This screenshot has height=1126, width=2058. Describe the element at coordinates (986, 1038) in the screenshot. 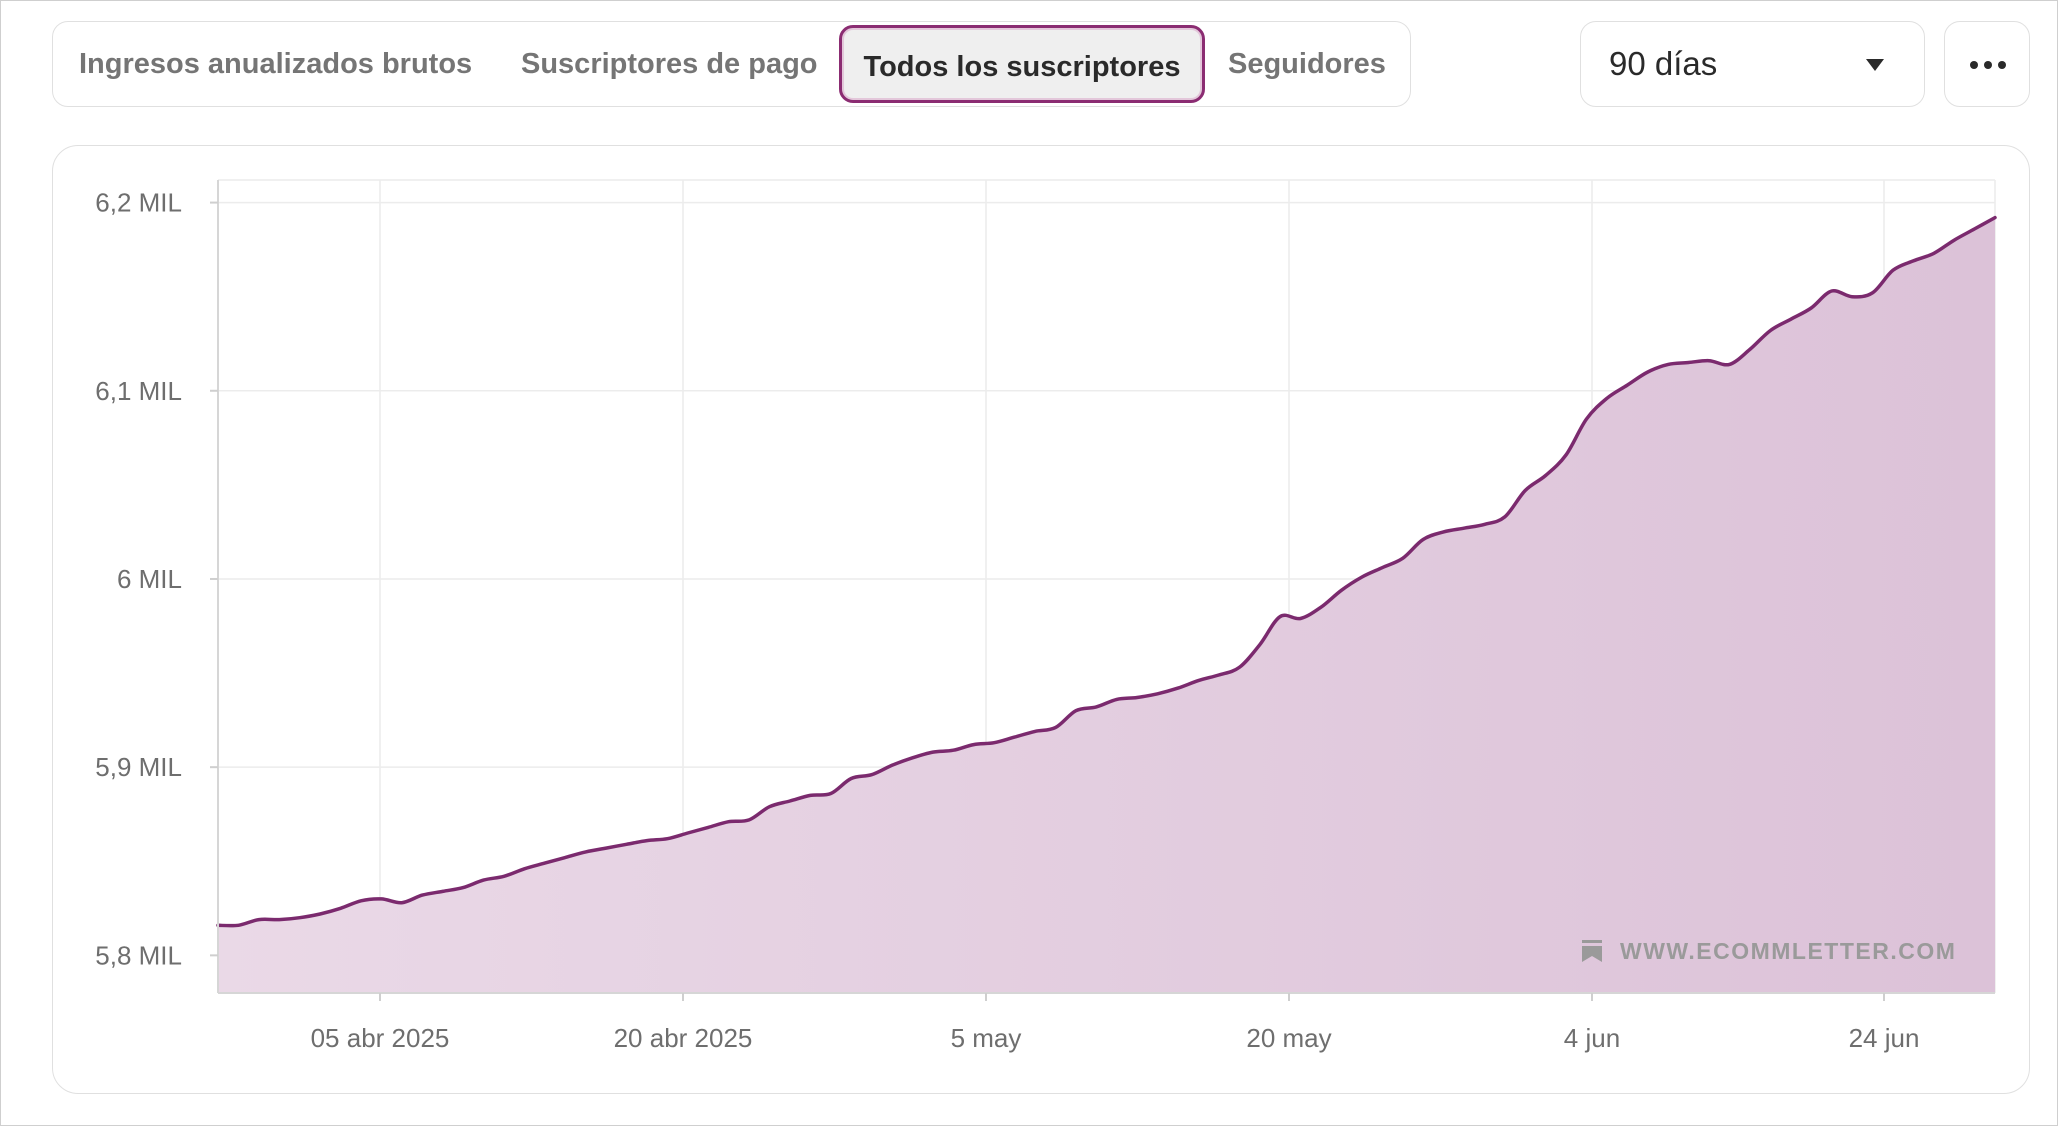

I see `x-tick-label: 5 may` at that location.